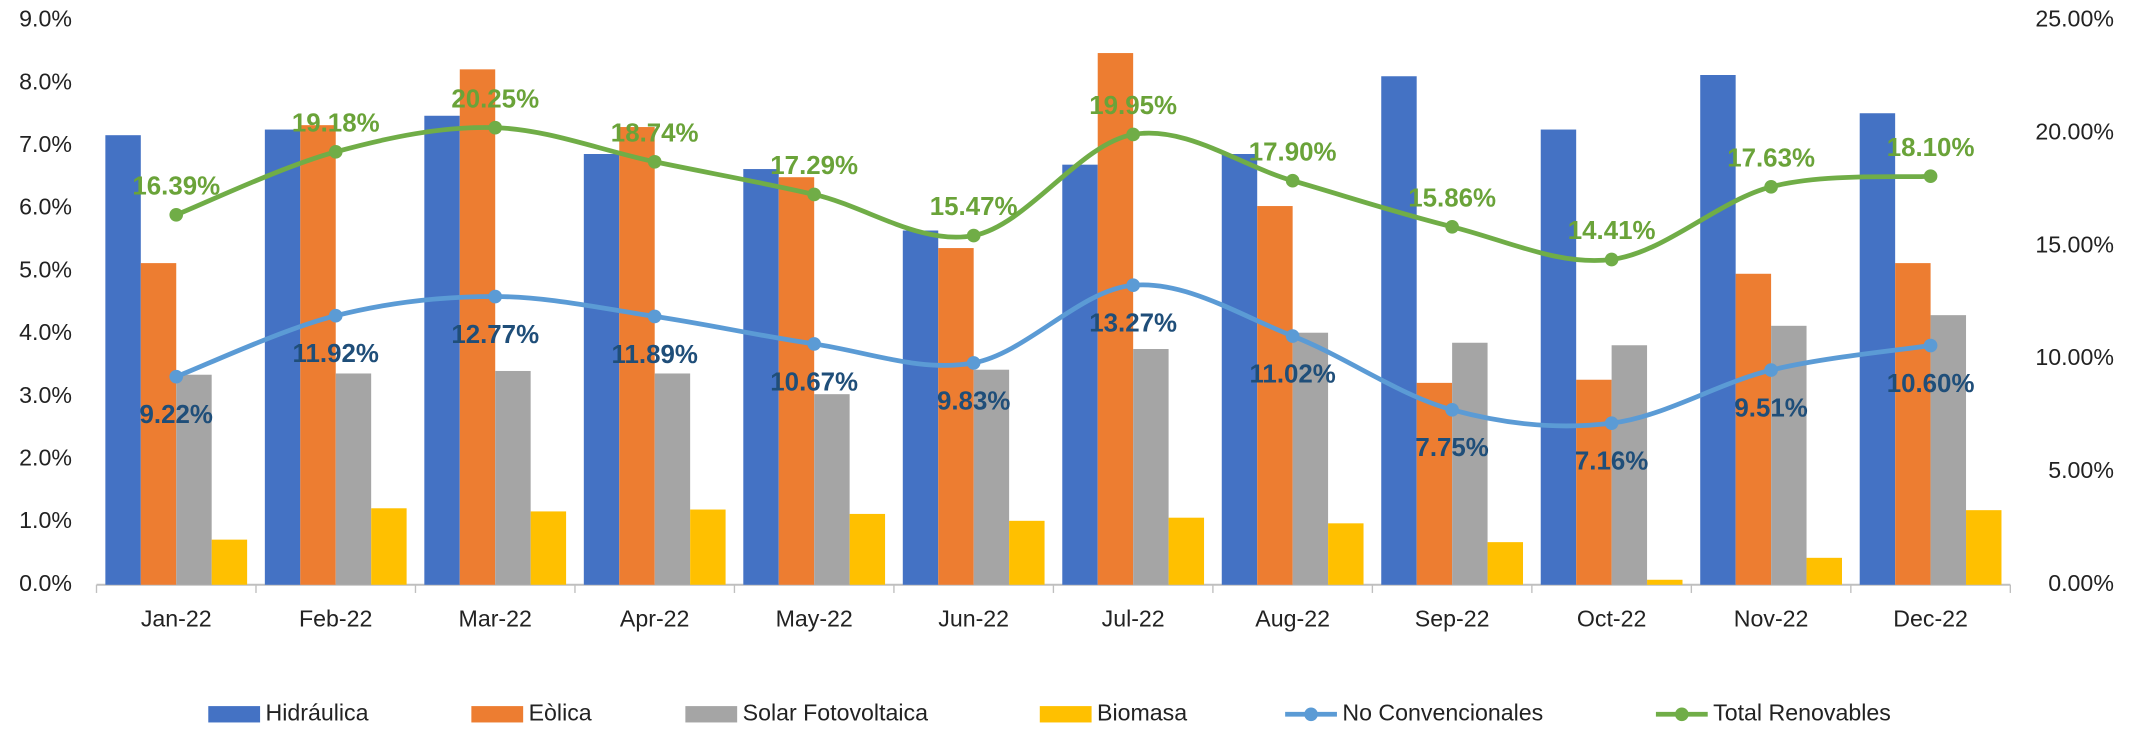 The image size is (2145, 732). Describe the element at coordinates (2074, 357) in the screenshot. I see `y2-tick-label: 10.00%` at that location.